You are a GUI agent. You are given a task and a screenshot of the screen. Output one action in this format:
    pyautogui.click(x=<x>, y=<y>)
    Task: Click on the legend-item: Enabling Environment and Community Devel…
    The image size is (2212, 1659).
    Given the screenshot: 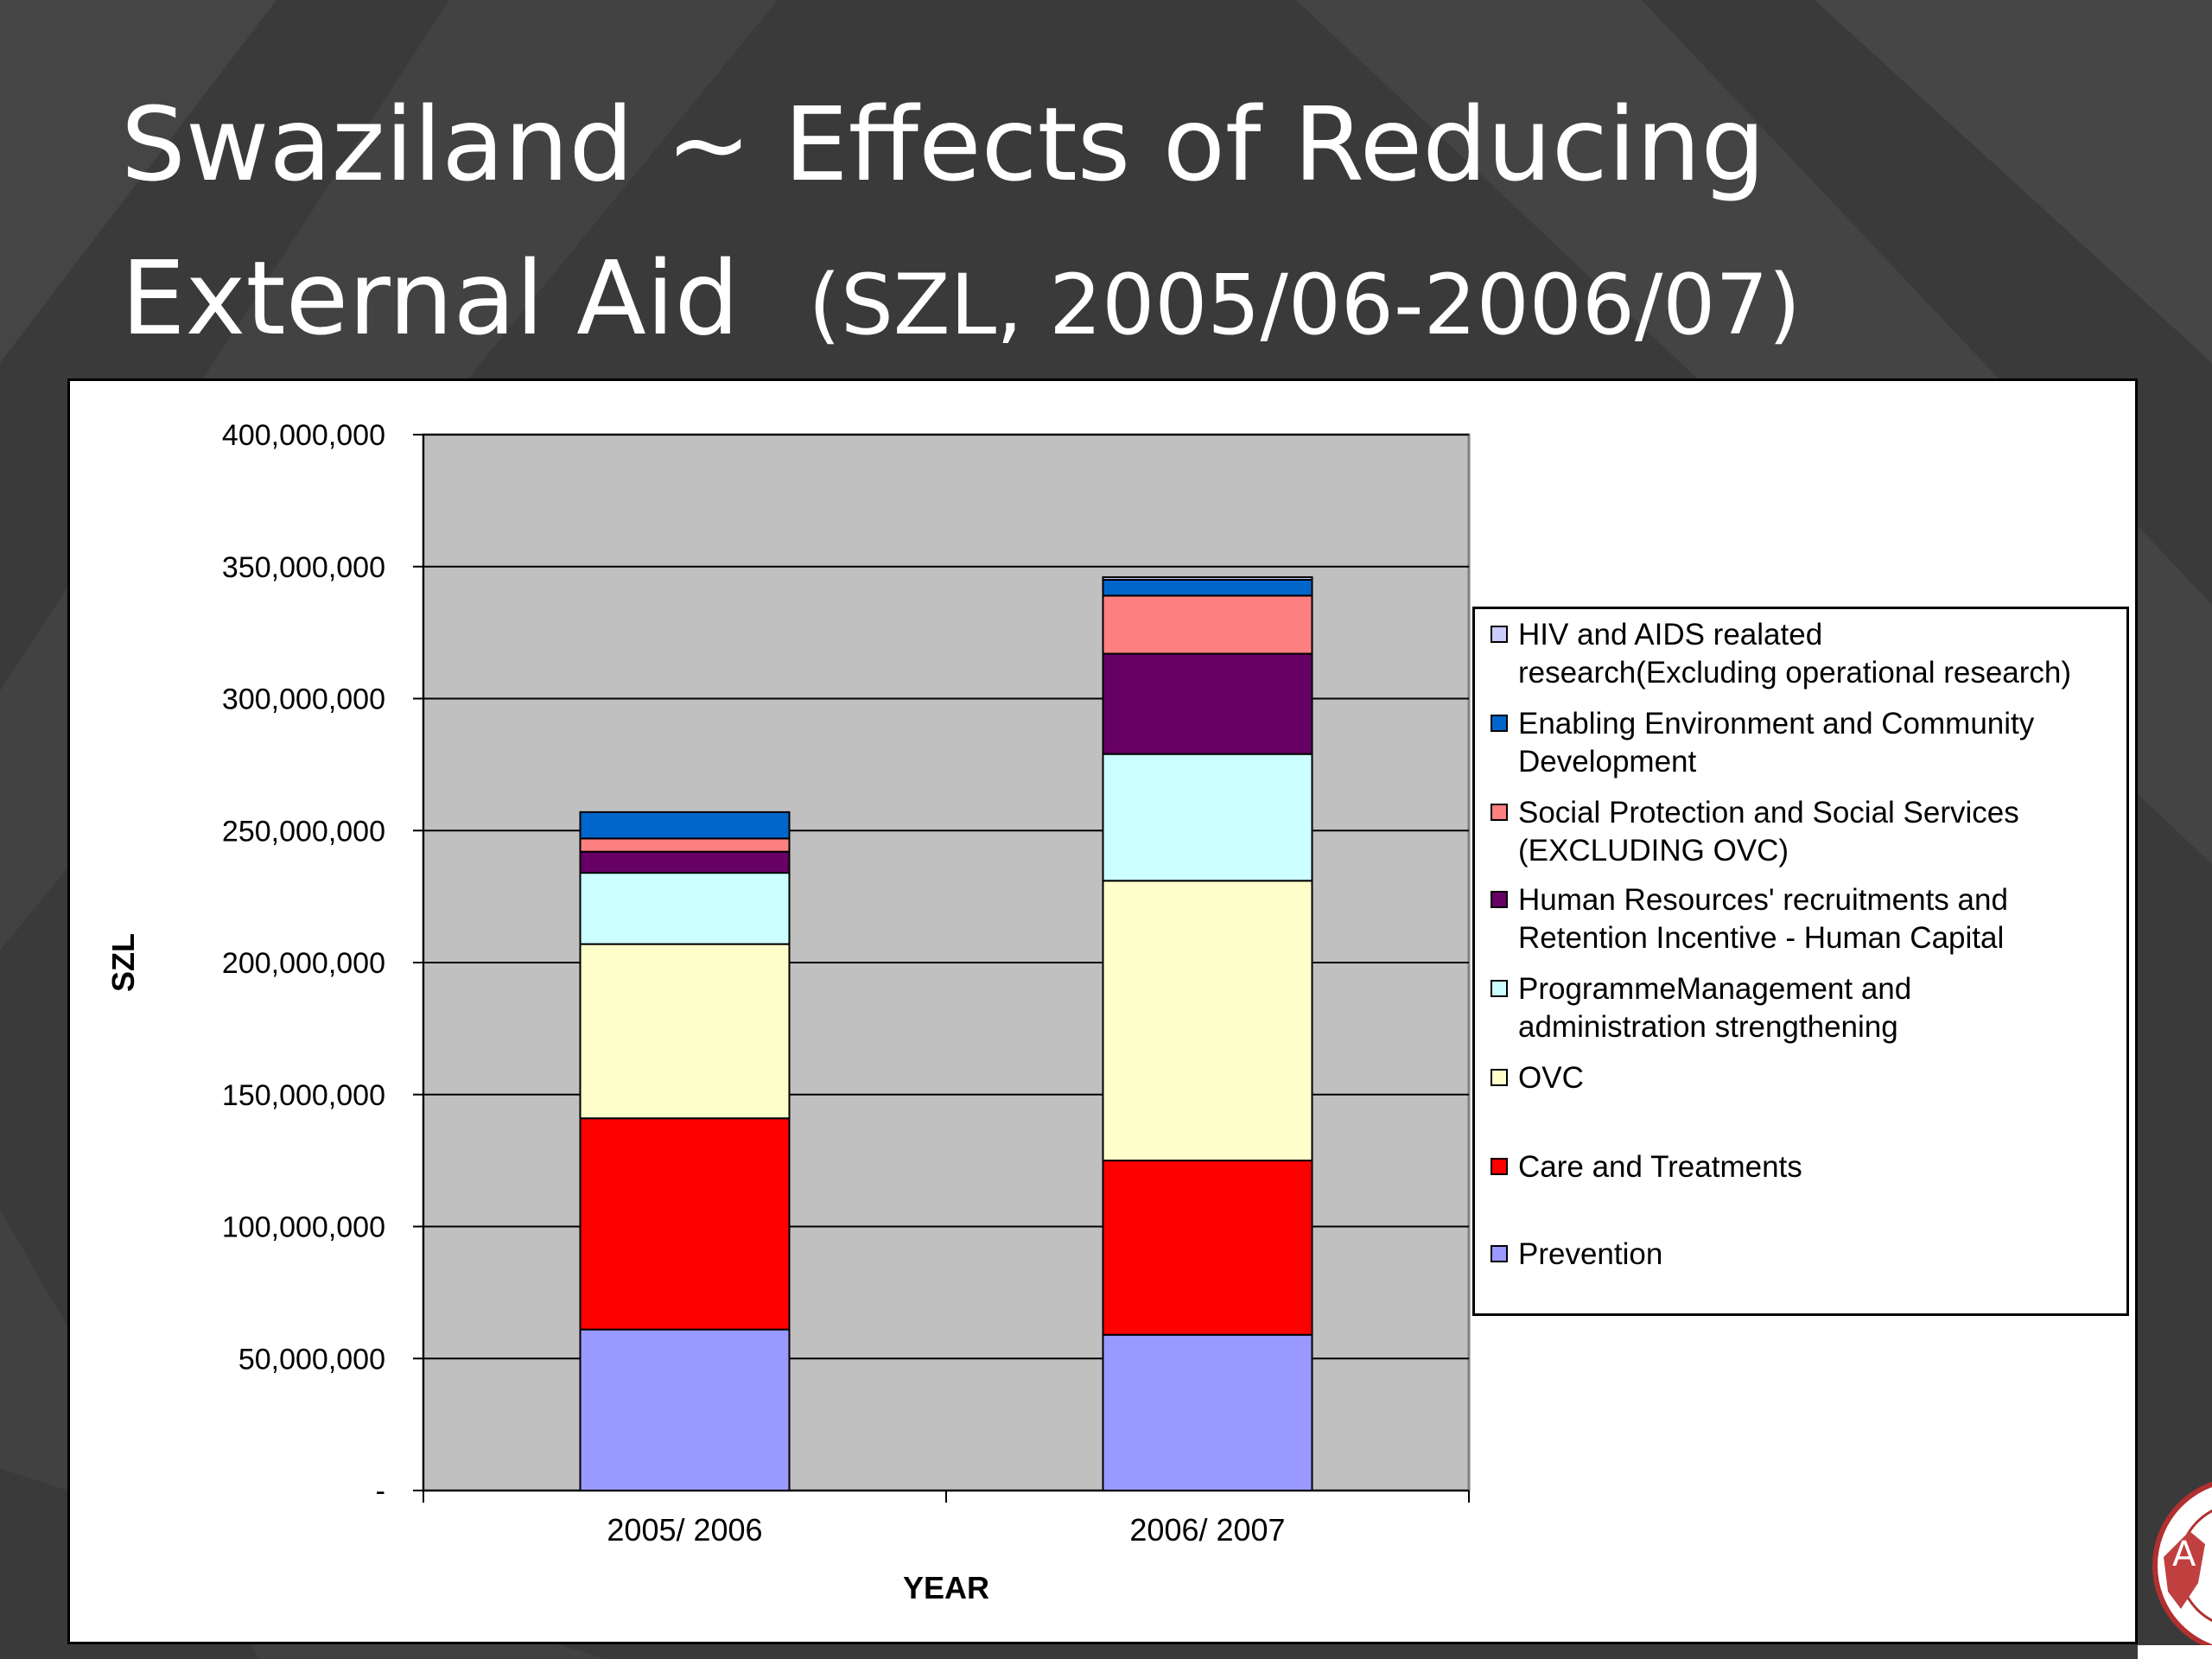 What is the action you would take?
    pyautogui.click(x=1808, y=743)
    